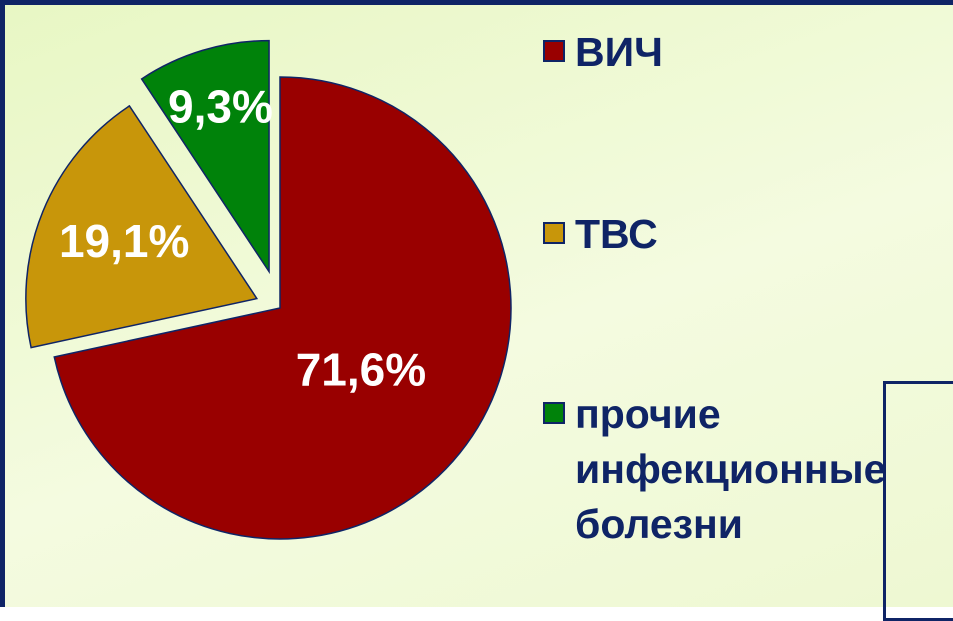 The width and height of the screenshot is (953, 621). Describe the element at coordinates (124, 241) in the screenshot. I see `slice-label: 19,1%` at that location.